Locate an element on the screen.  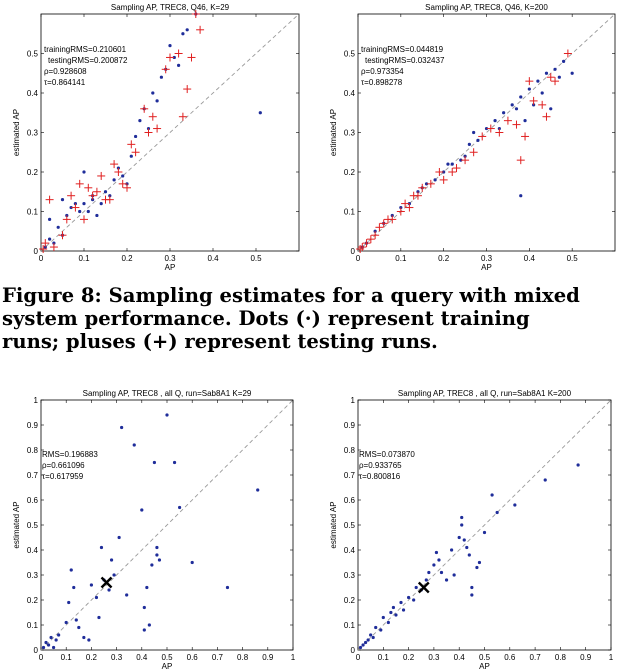
mean-x-marker is located at coordinates (106, 582).